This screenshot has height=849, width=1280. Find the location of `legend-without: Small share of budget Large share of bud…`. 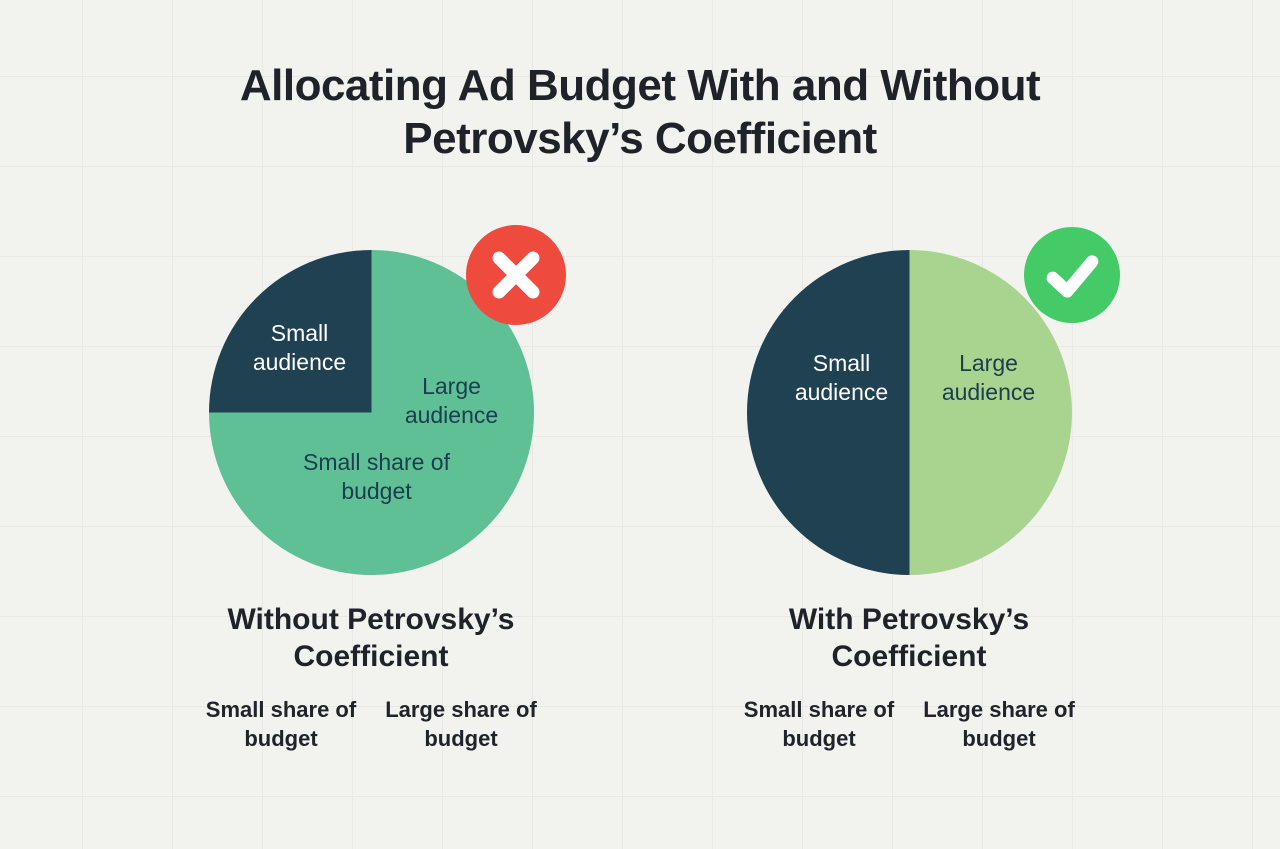

legend-without: Small share of budget Large share of bud… is located at coordinates (371, 724).